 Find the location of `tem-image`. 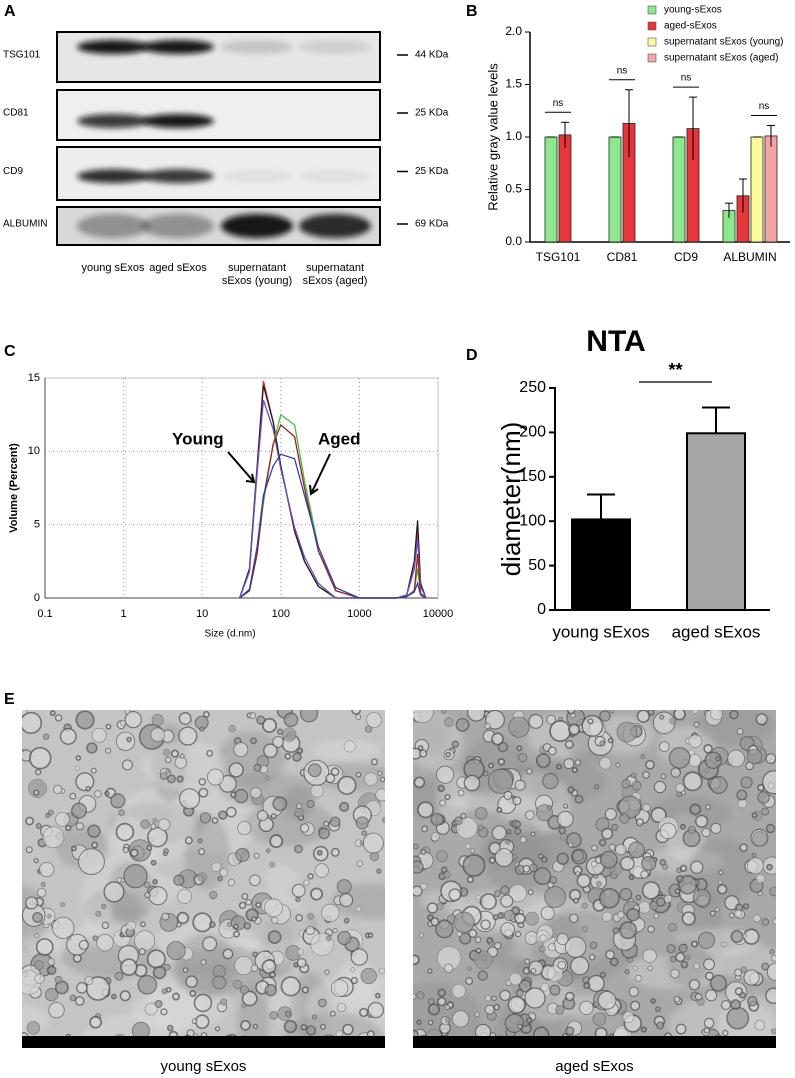

tem-image is located at coordinates (594, 879).